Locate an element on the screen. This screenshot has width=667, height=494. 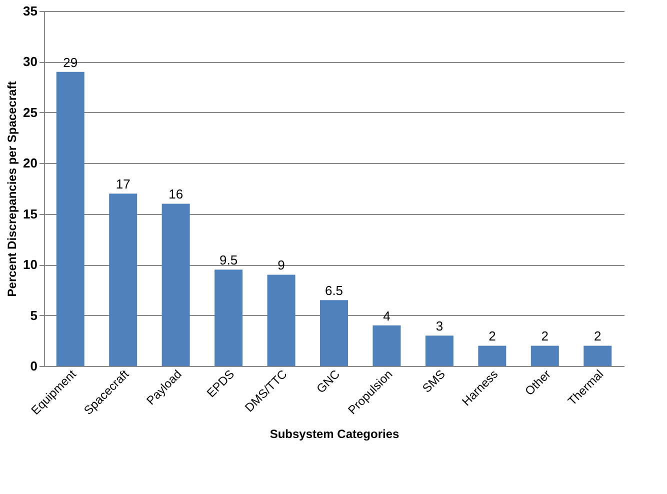
y-tick-label: 15 is located at coordinates (30, 214).